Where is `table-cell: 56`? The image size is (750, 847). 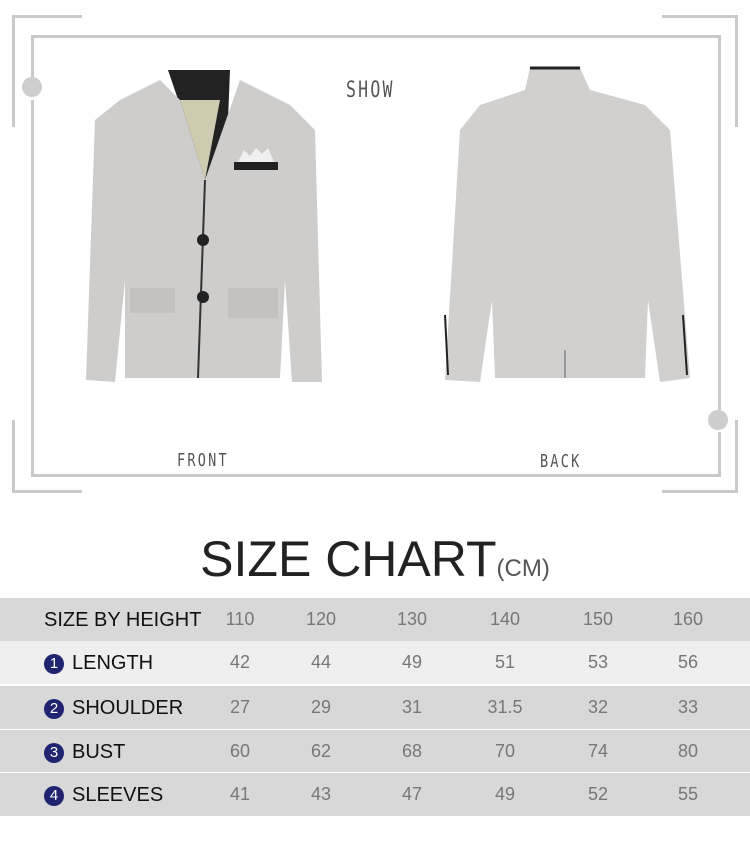
table-cell: 56 is located at coordinates (688, 662).